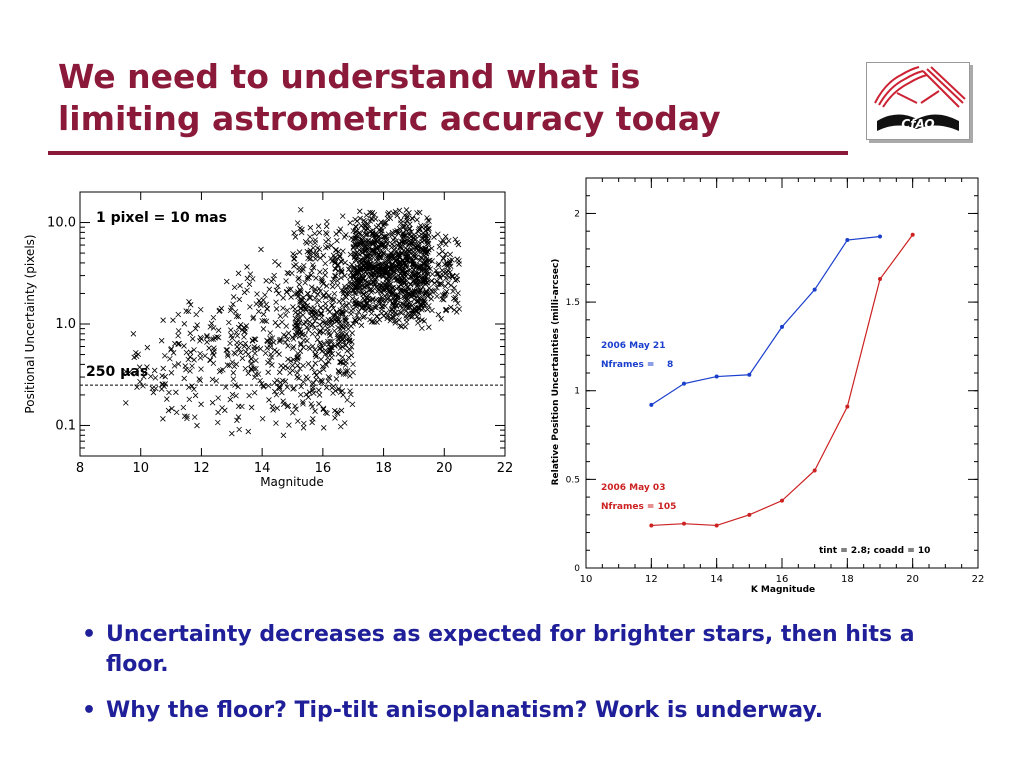 The height and width of the screenshot is (768, 1024). What do you see at coordinates (586, 579) in the screenshot?
I see `x-tick-label: 10` at bounding box center [586, 579].